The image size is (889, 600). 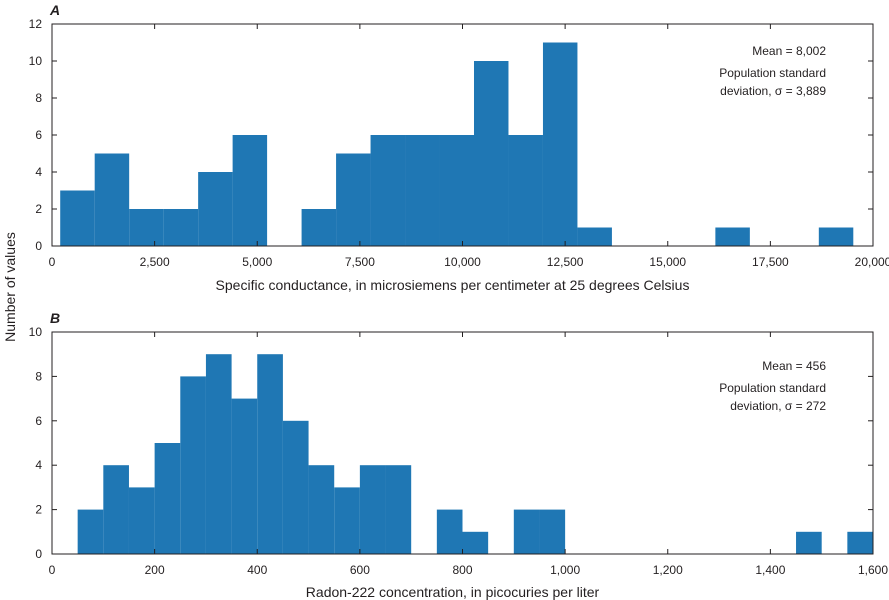 I want to click on statistics-annotation: deviation, σ = 272, so click(x=778, y=406).